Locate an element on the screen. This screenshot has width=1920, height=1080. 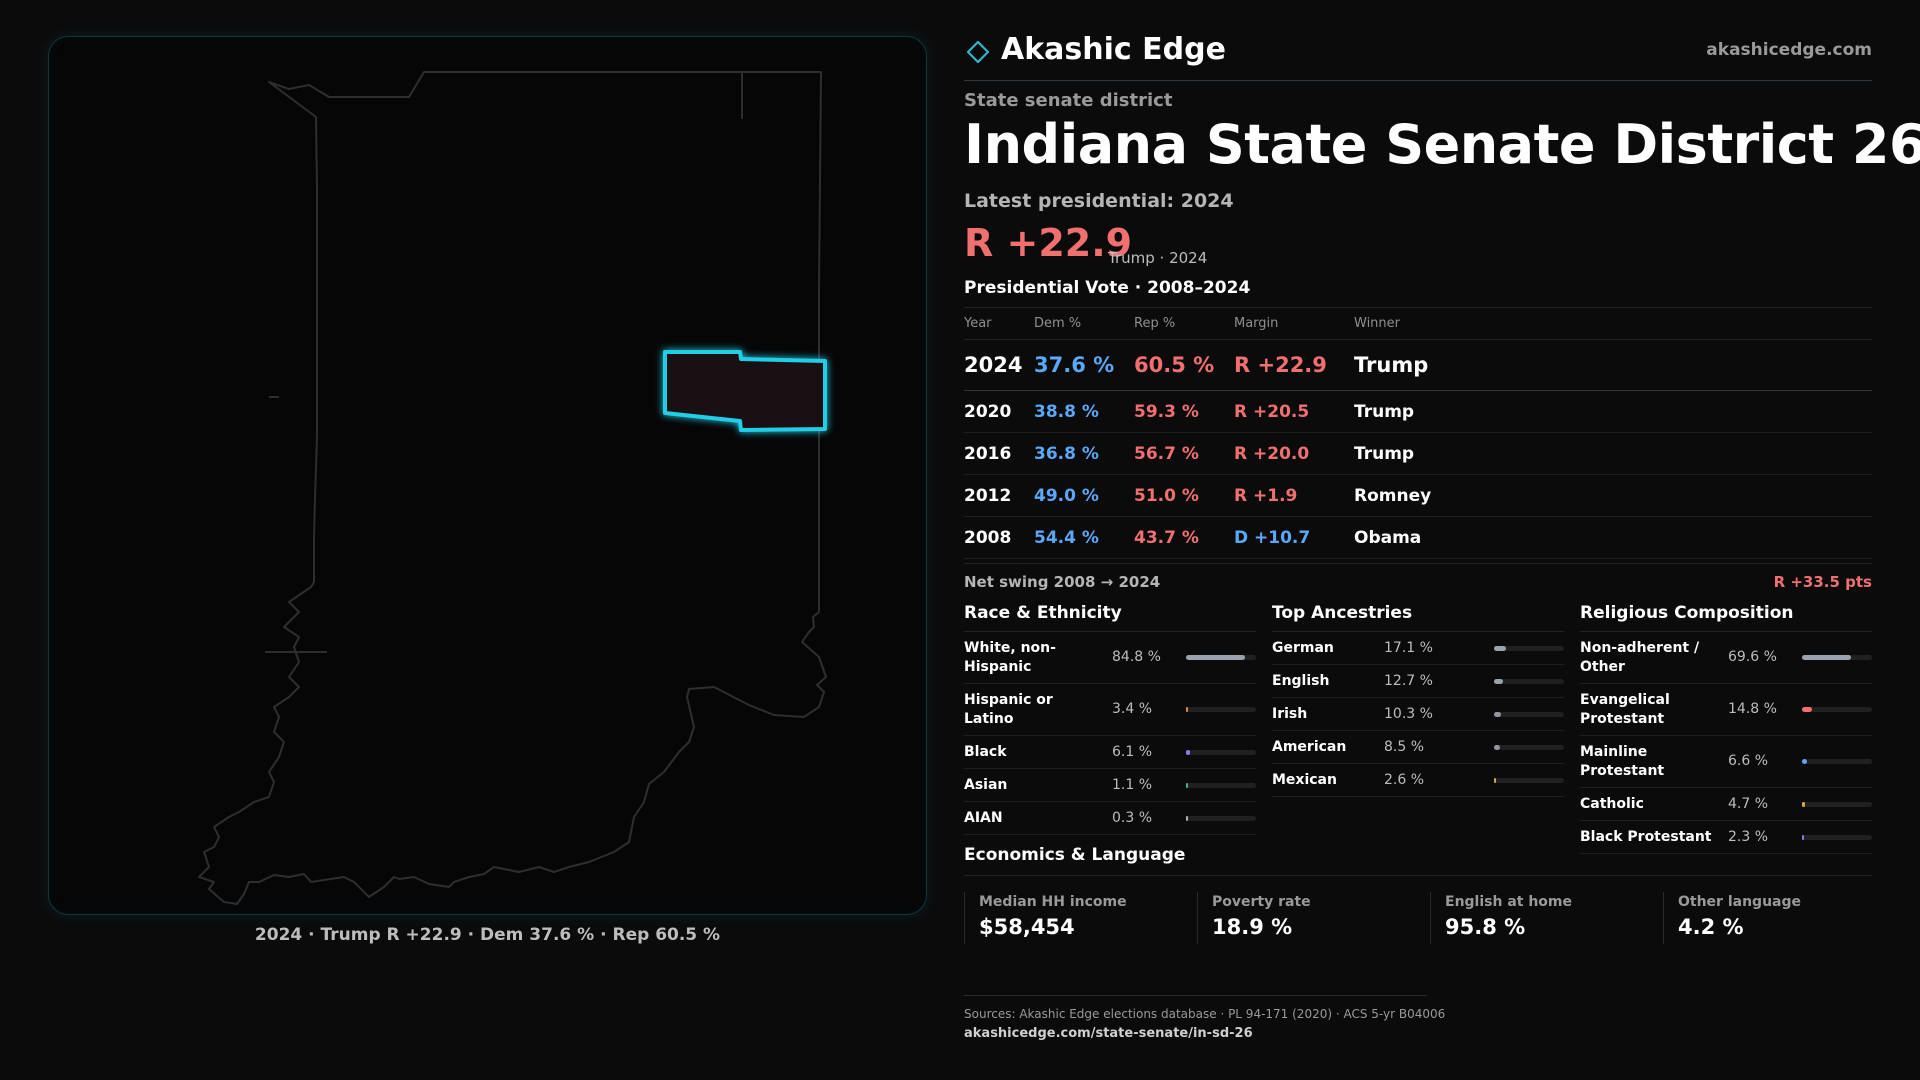
col-header-dem: Dem % is located at coordinates (1084, 323).